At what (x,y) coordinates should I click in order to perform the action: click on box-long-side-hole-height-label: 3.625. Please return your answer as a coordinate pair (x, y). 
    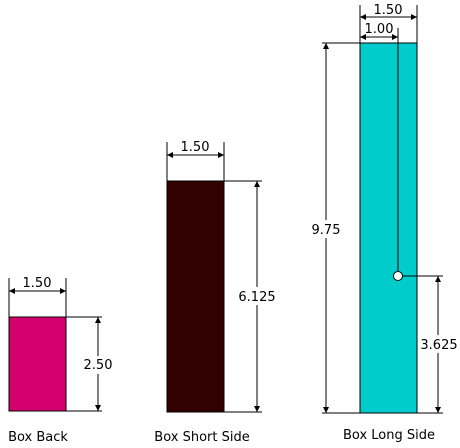
    Looking at the image, I should click on (438, 345).